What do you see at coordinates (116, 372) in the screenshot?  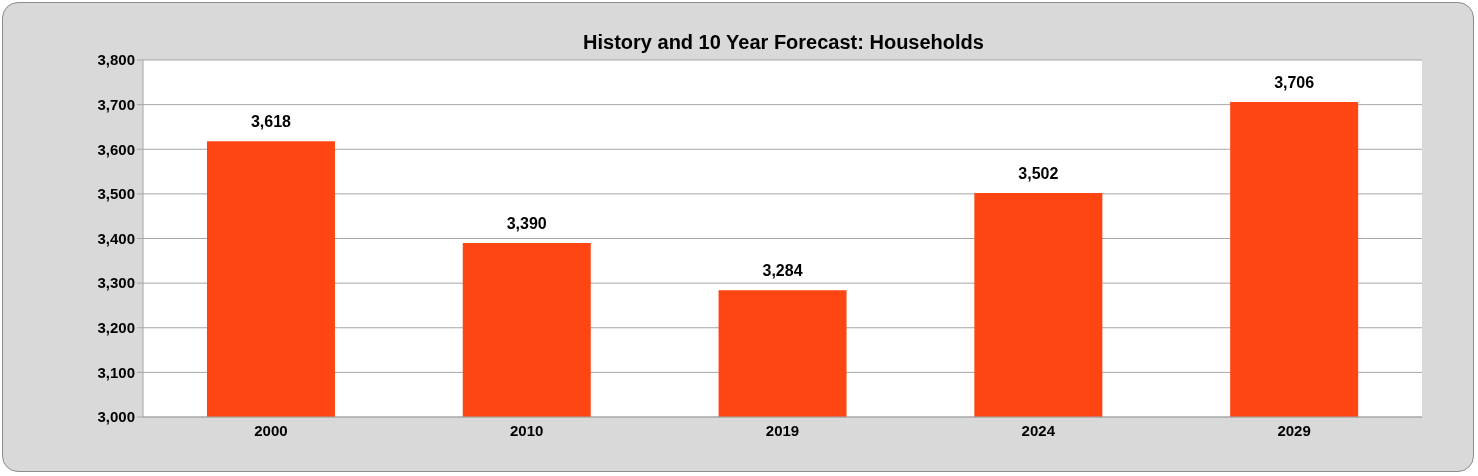 I see `y-tick-label: 3,100` at bounding box center [116, 372].